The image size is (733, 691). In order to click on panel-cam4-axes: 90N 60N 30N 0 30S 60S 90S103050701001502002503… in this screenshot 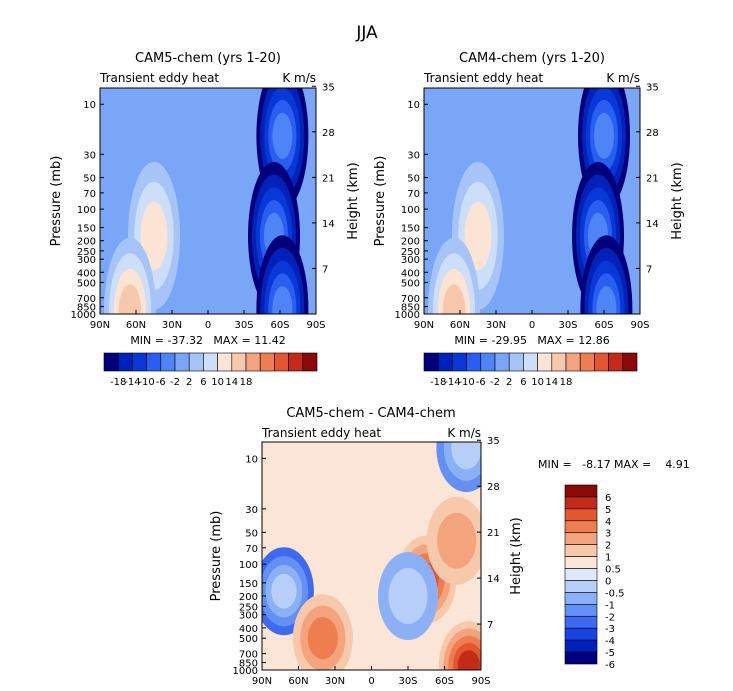, I will do `click(527, 206)`.